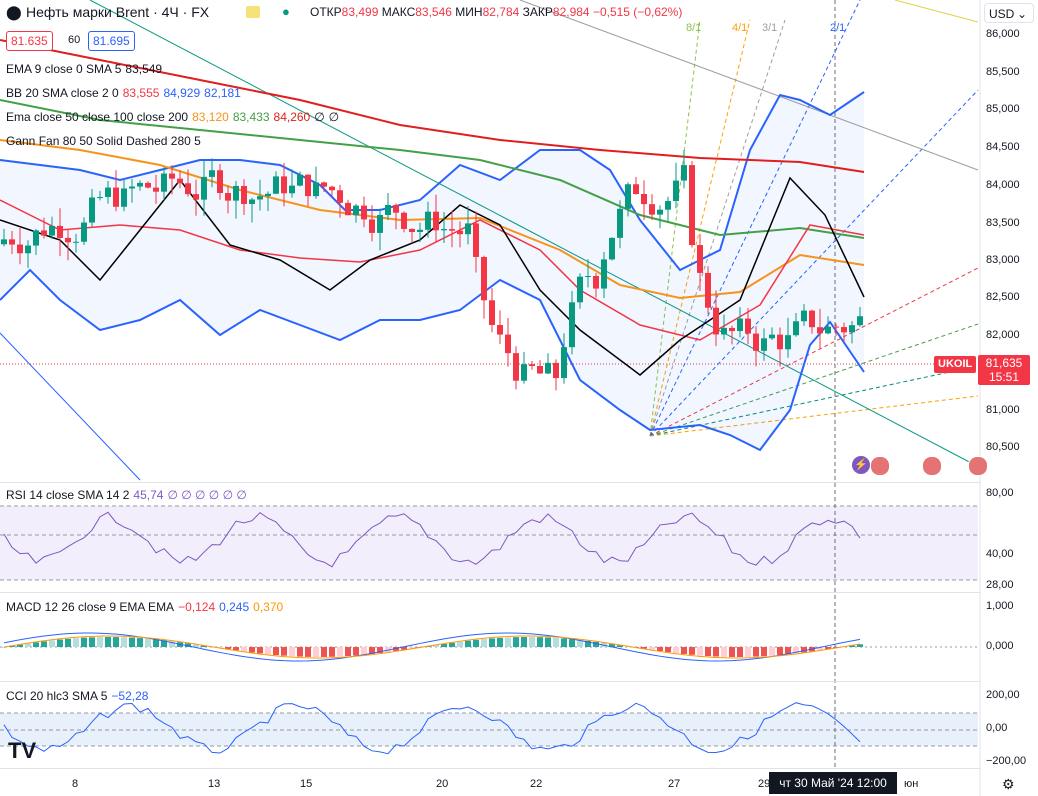  What do you see at coordinates (433, 12) in the screenshot?
I see `high-value: 83,546` at bounding box center [433, 12].